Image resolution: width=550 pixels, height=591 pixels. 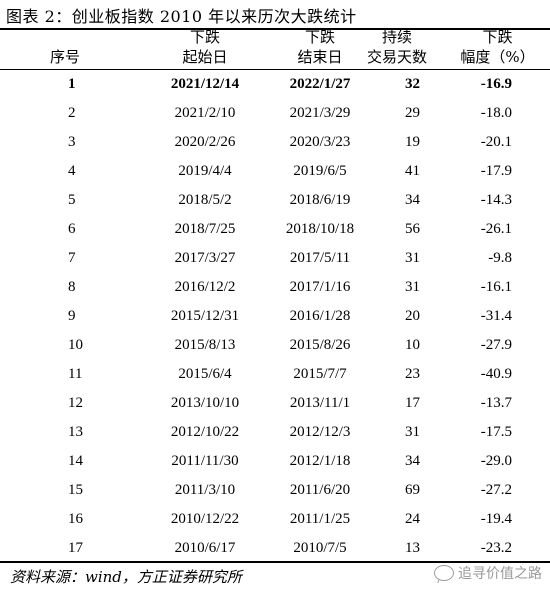 What do you see at coordinates (275, 345) in the screenshot?
I see `table-row: 10 2015/8/13 2015/8/26 10 -27.9` at bounding box center [275, 345].